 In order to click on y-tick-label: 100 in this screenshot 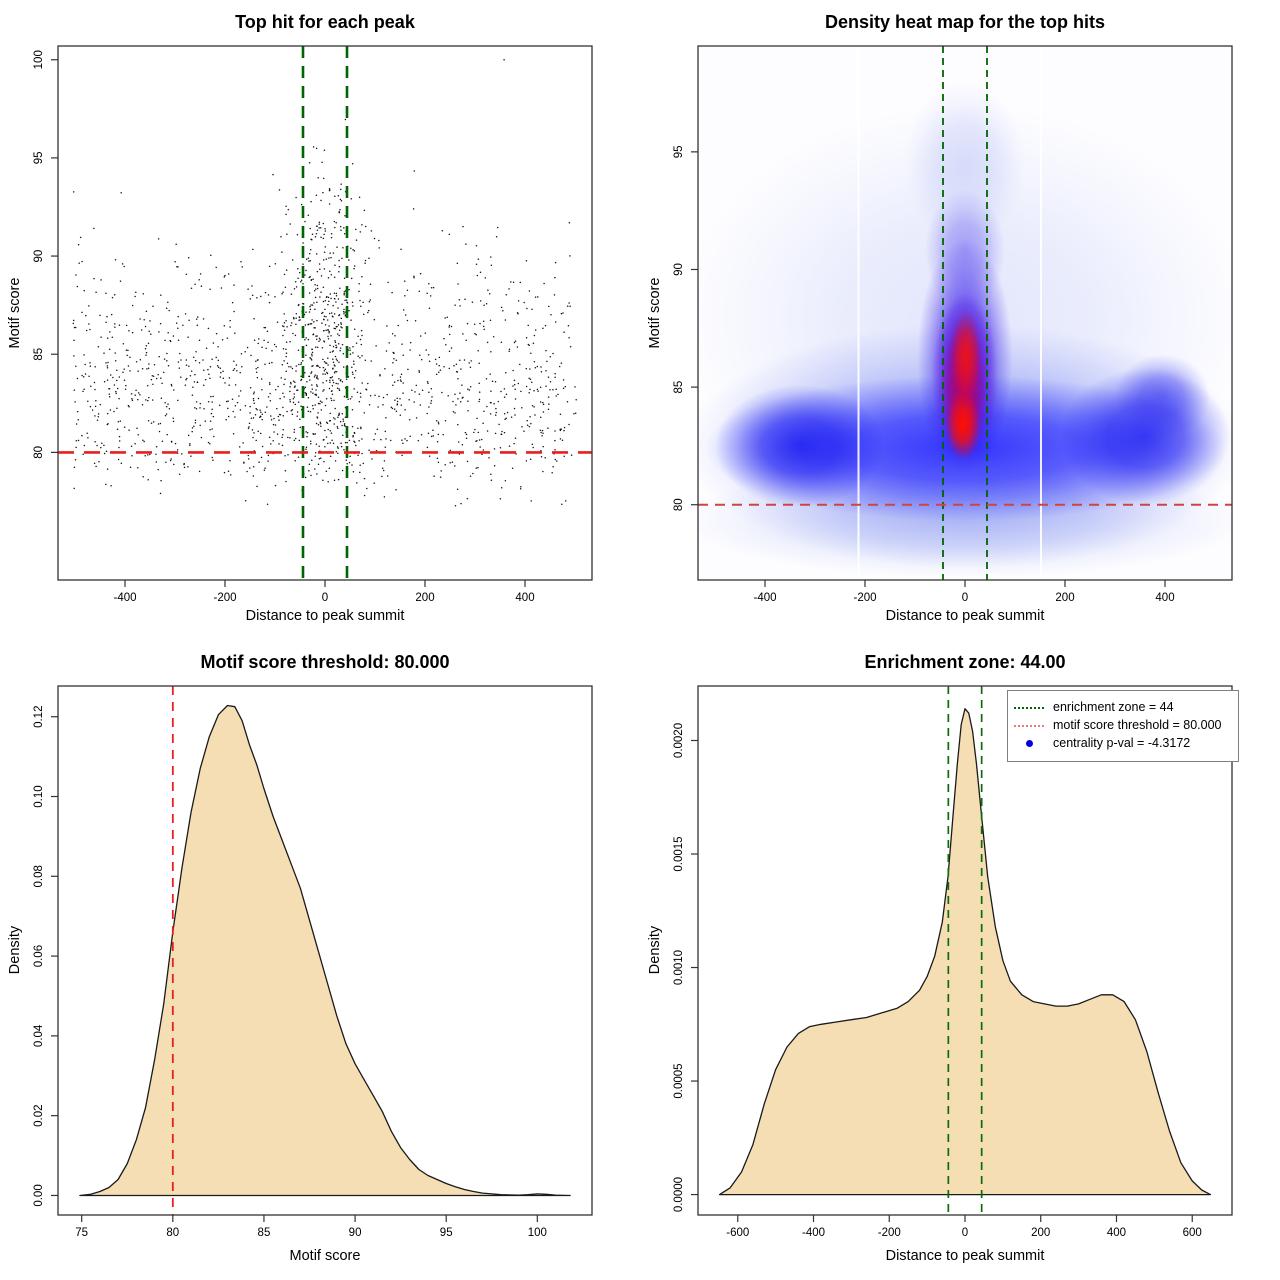, I will do `click(39, 59)`.